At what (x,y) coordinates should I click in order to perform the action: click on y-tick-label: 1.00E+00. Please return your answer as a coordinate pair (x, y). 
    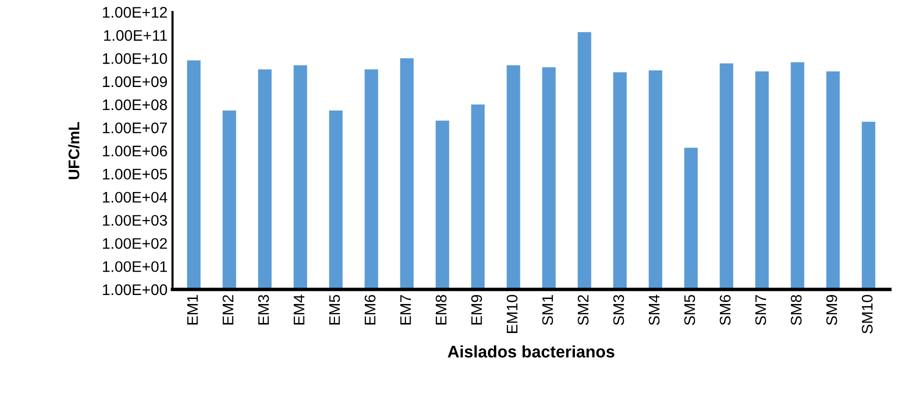
    Looking at the image, I should click on (135, 290).